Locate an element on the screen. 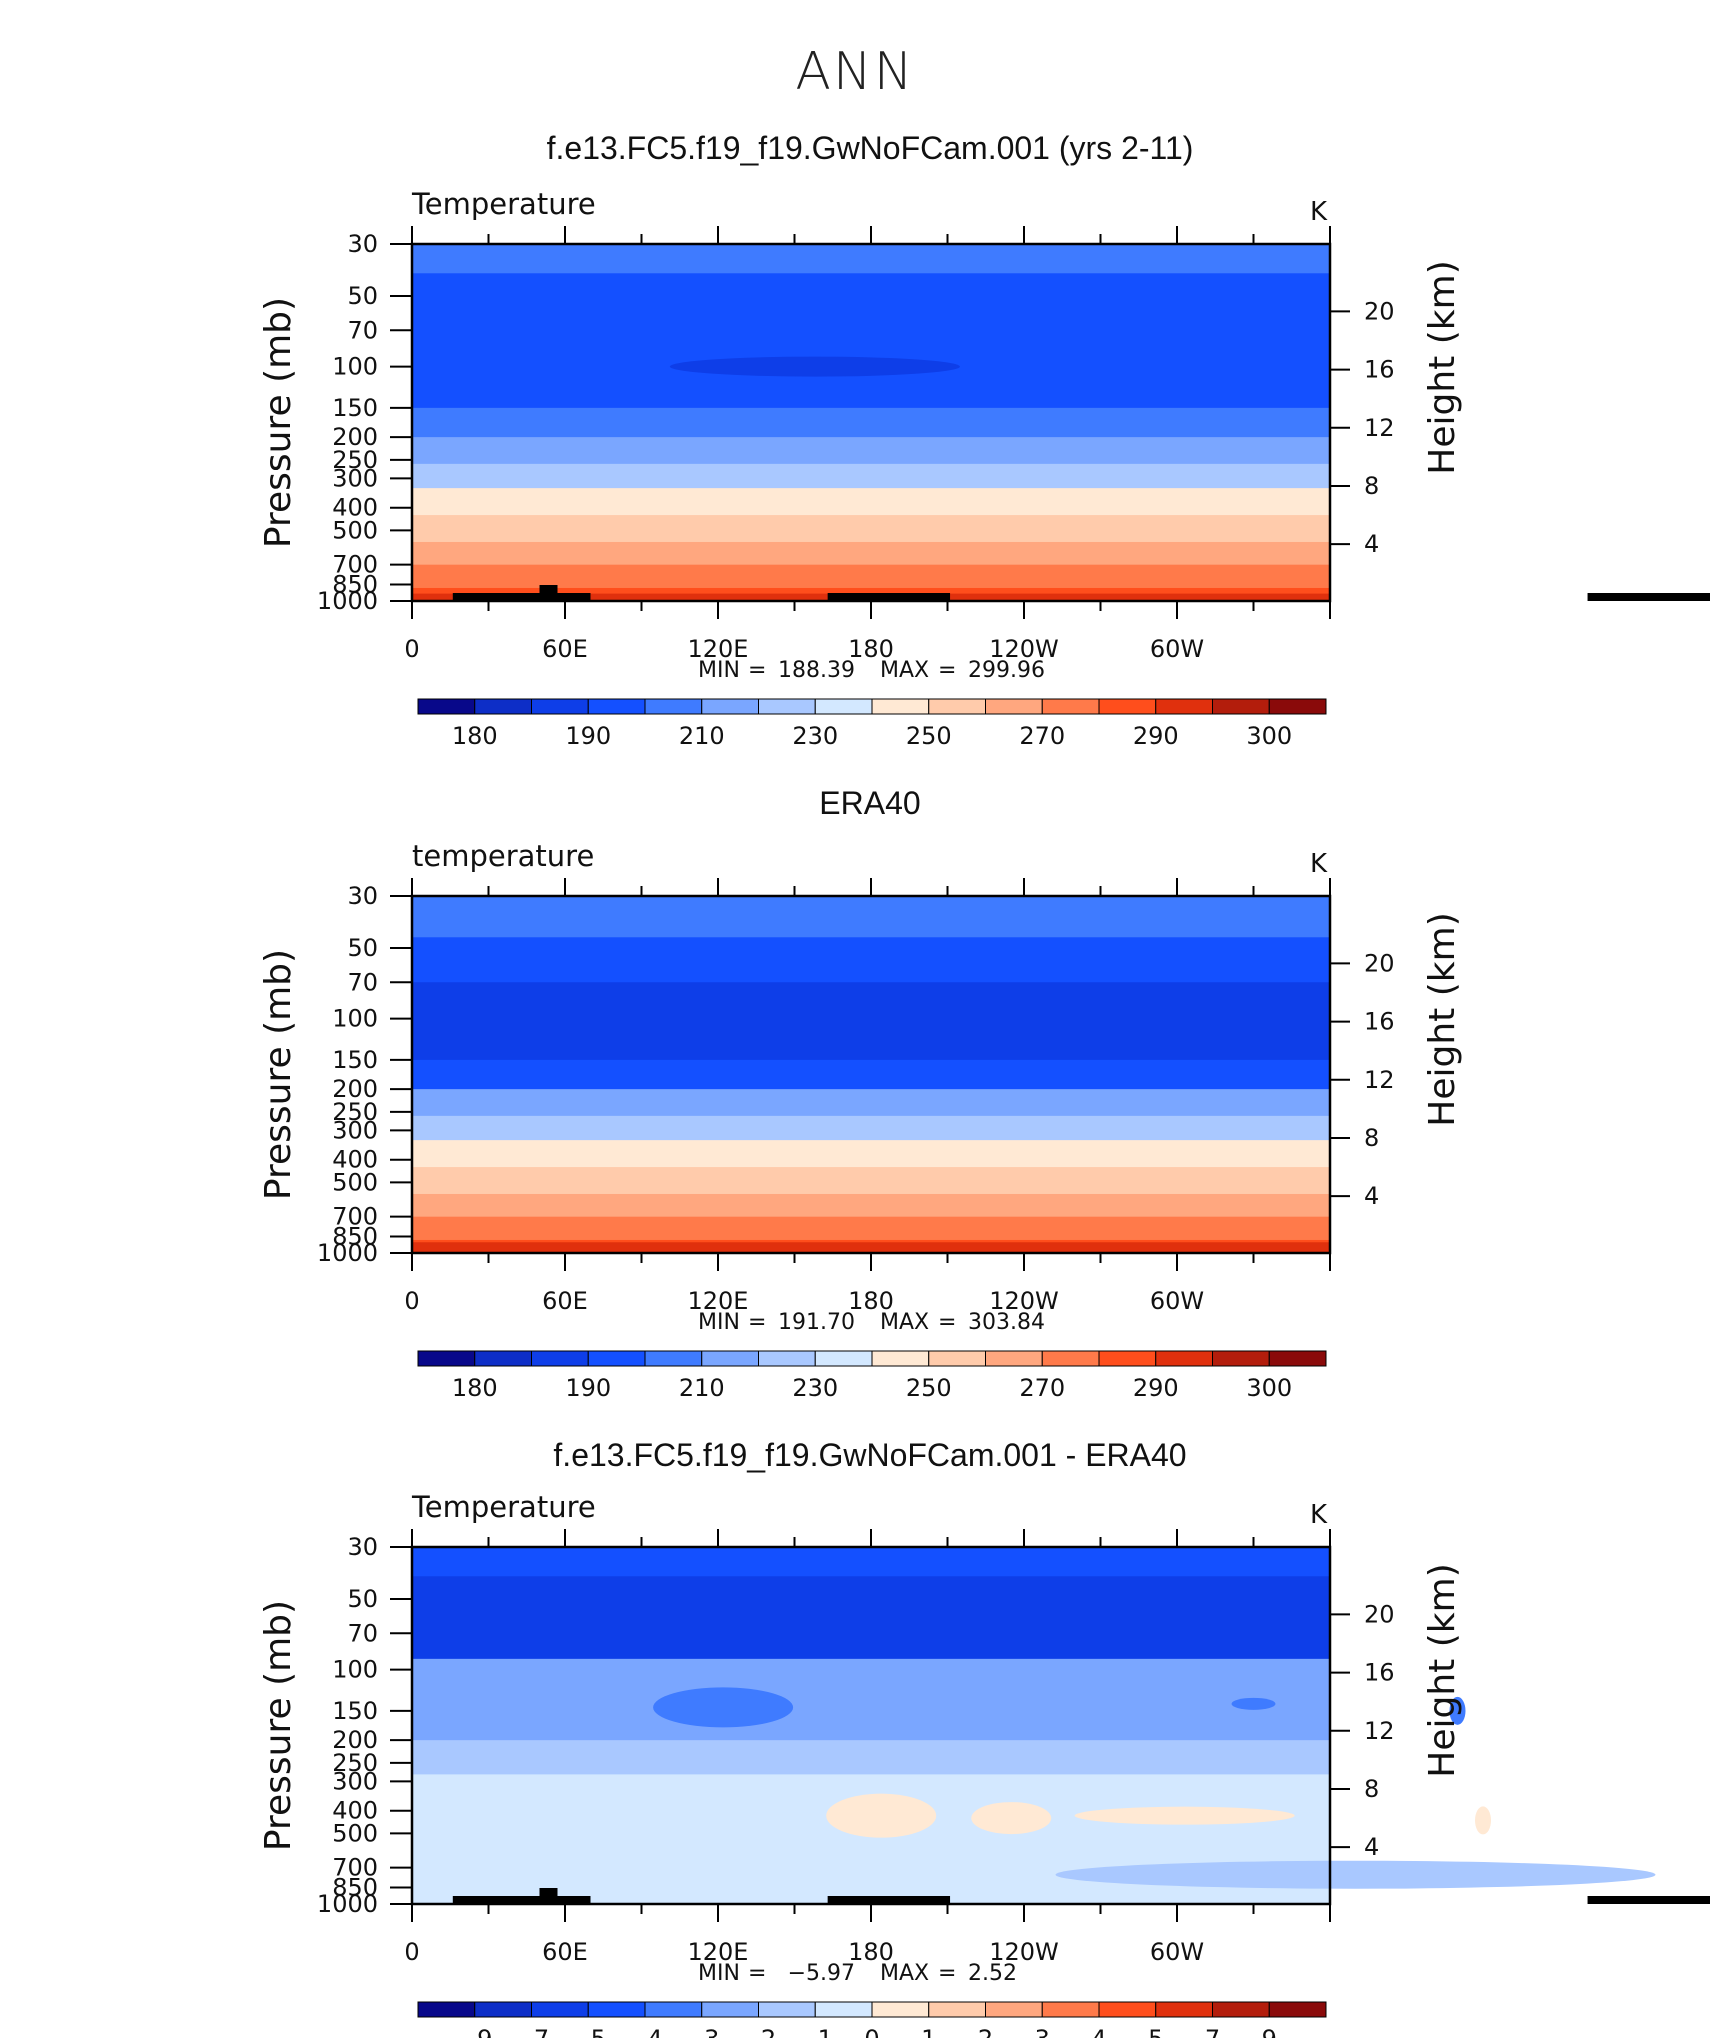 This screenshot has width=1710, height=2038. colorbar-label: 290 is located at coordinates (1156, 1388).